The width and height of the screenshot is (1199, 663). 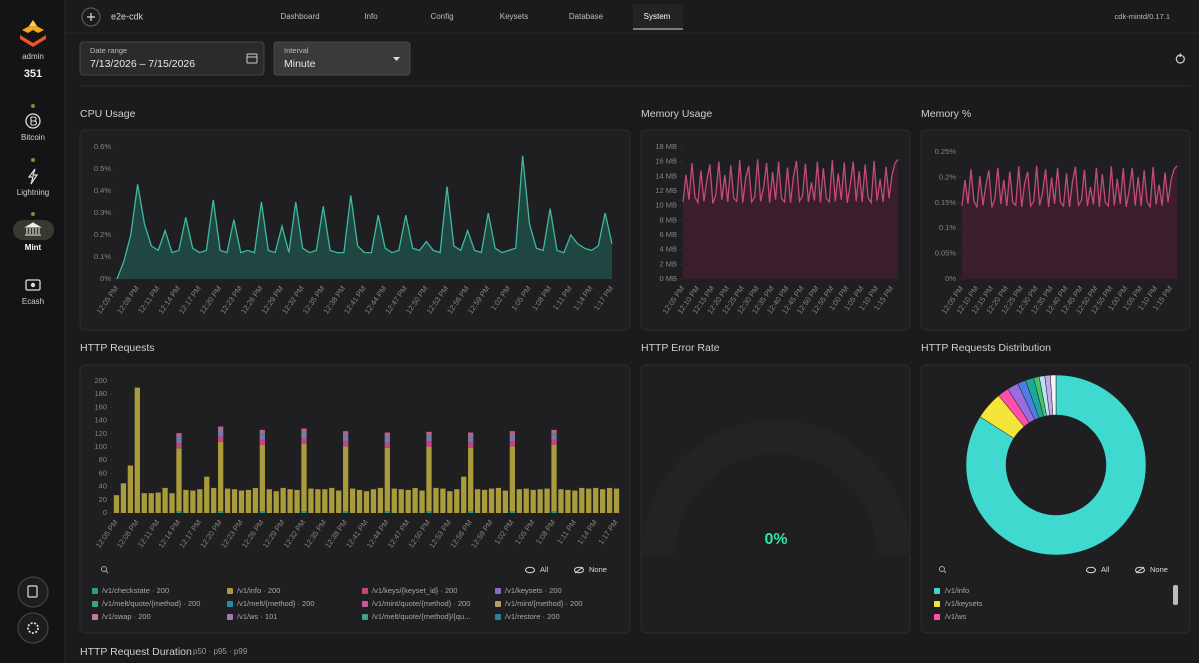 I want to click on logo, so click(x=33, y=33).